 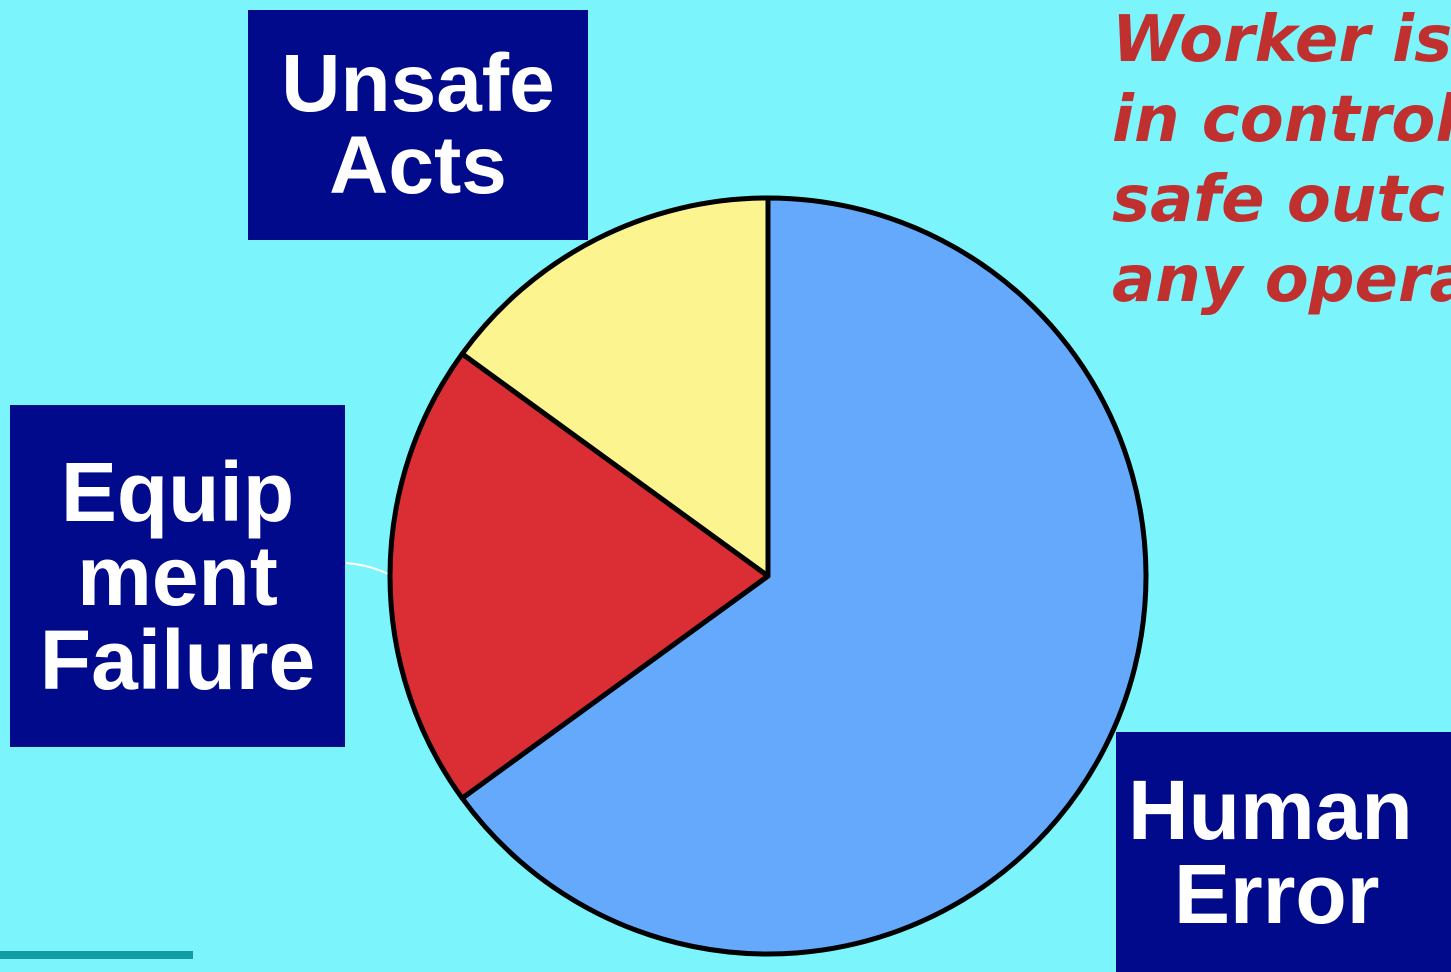 I want to click on quote-line-2: in control, so click(x=1281, y=120).